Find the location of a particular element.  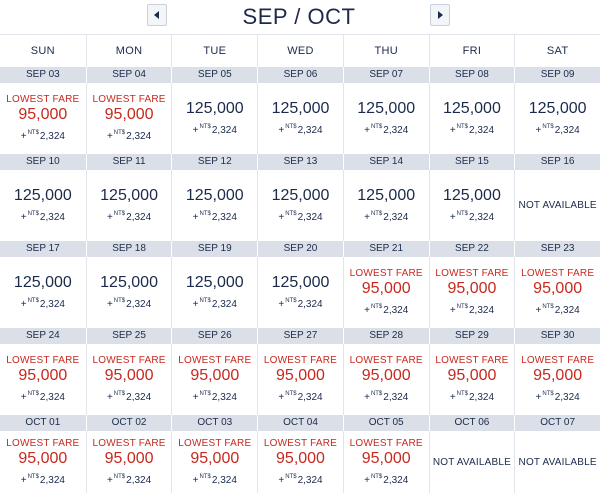

date-label: SEP 10 is located at coordinates (42, 161).